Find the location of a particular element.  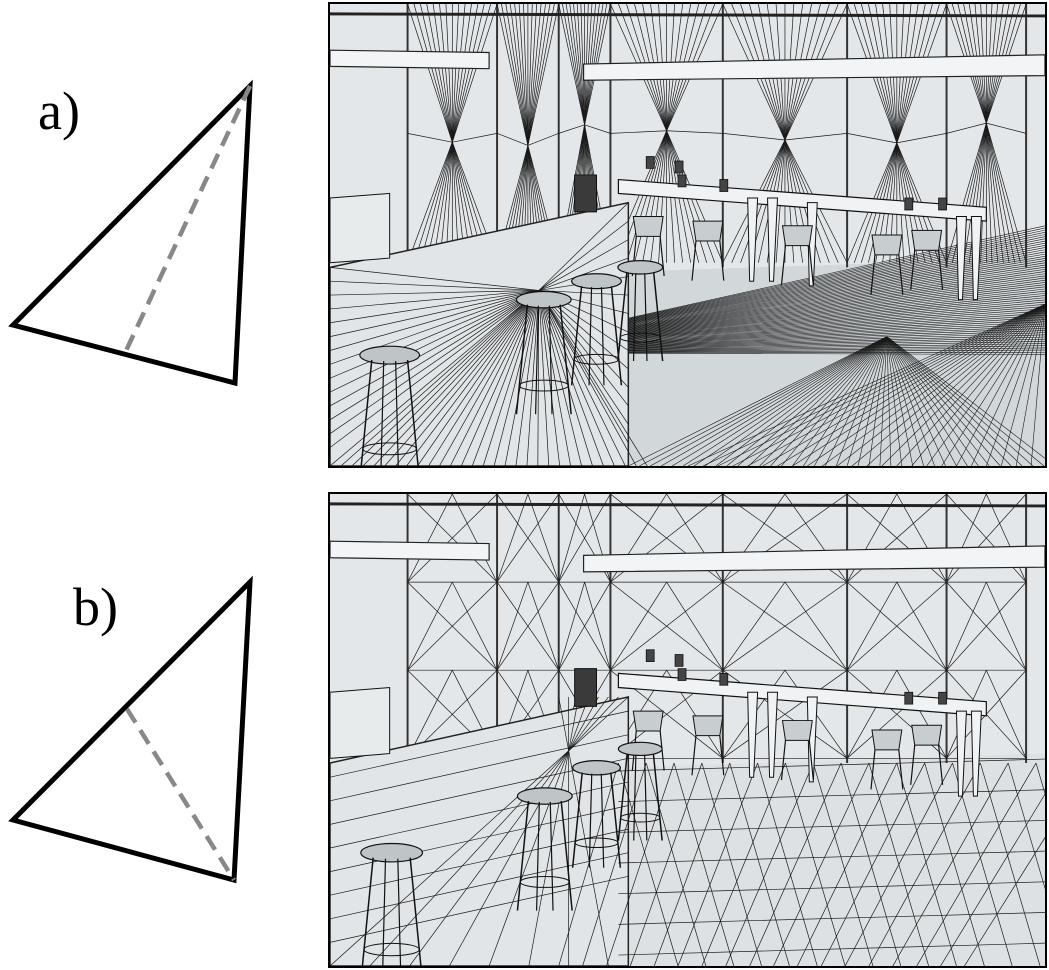

triangle-a-outline is located at coordinates (130, 233).